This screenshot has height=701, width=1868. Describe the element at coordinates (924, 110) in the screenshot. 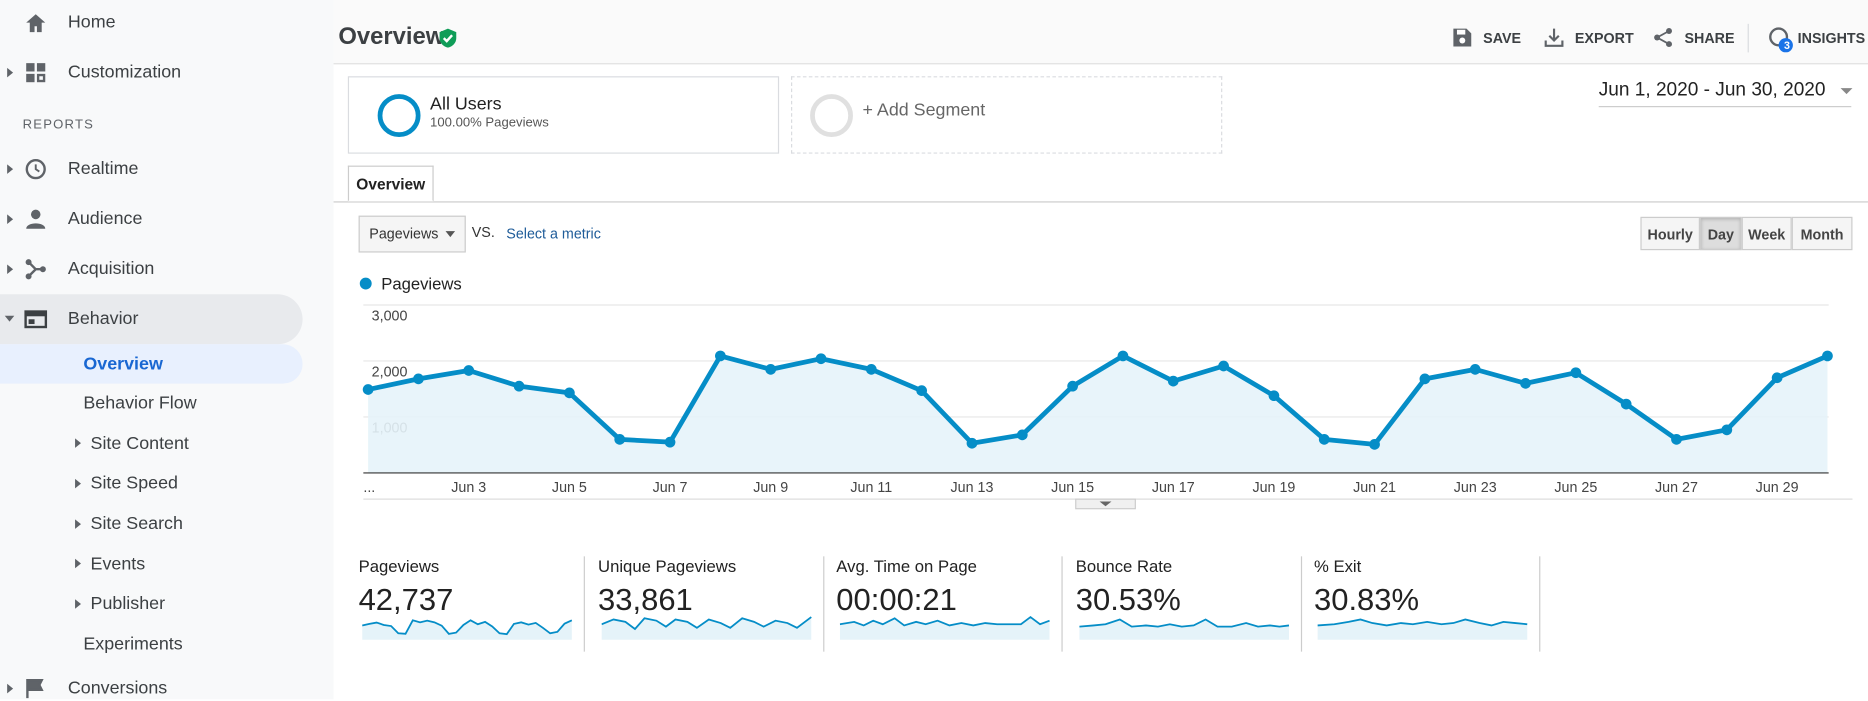

I see `add-segment: + Add Segment` at that location.